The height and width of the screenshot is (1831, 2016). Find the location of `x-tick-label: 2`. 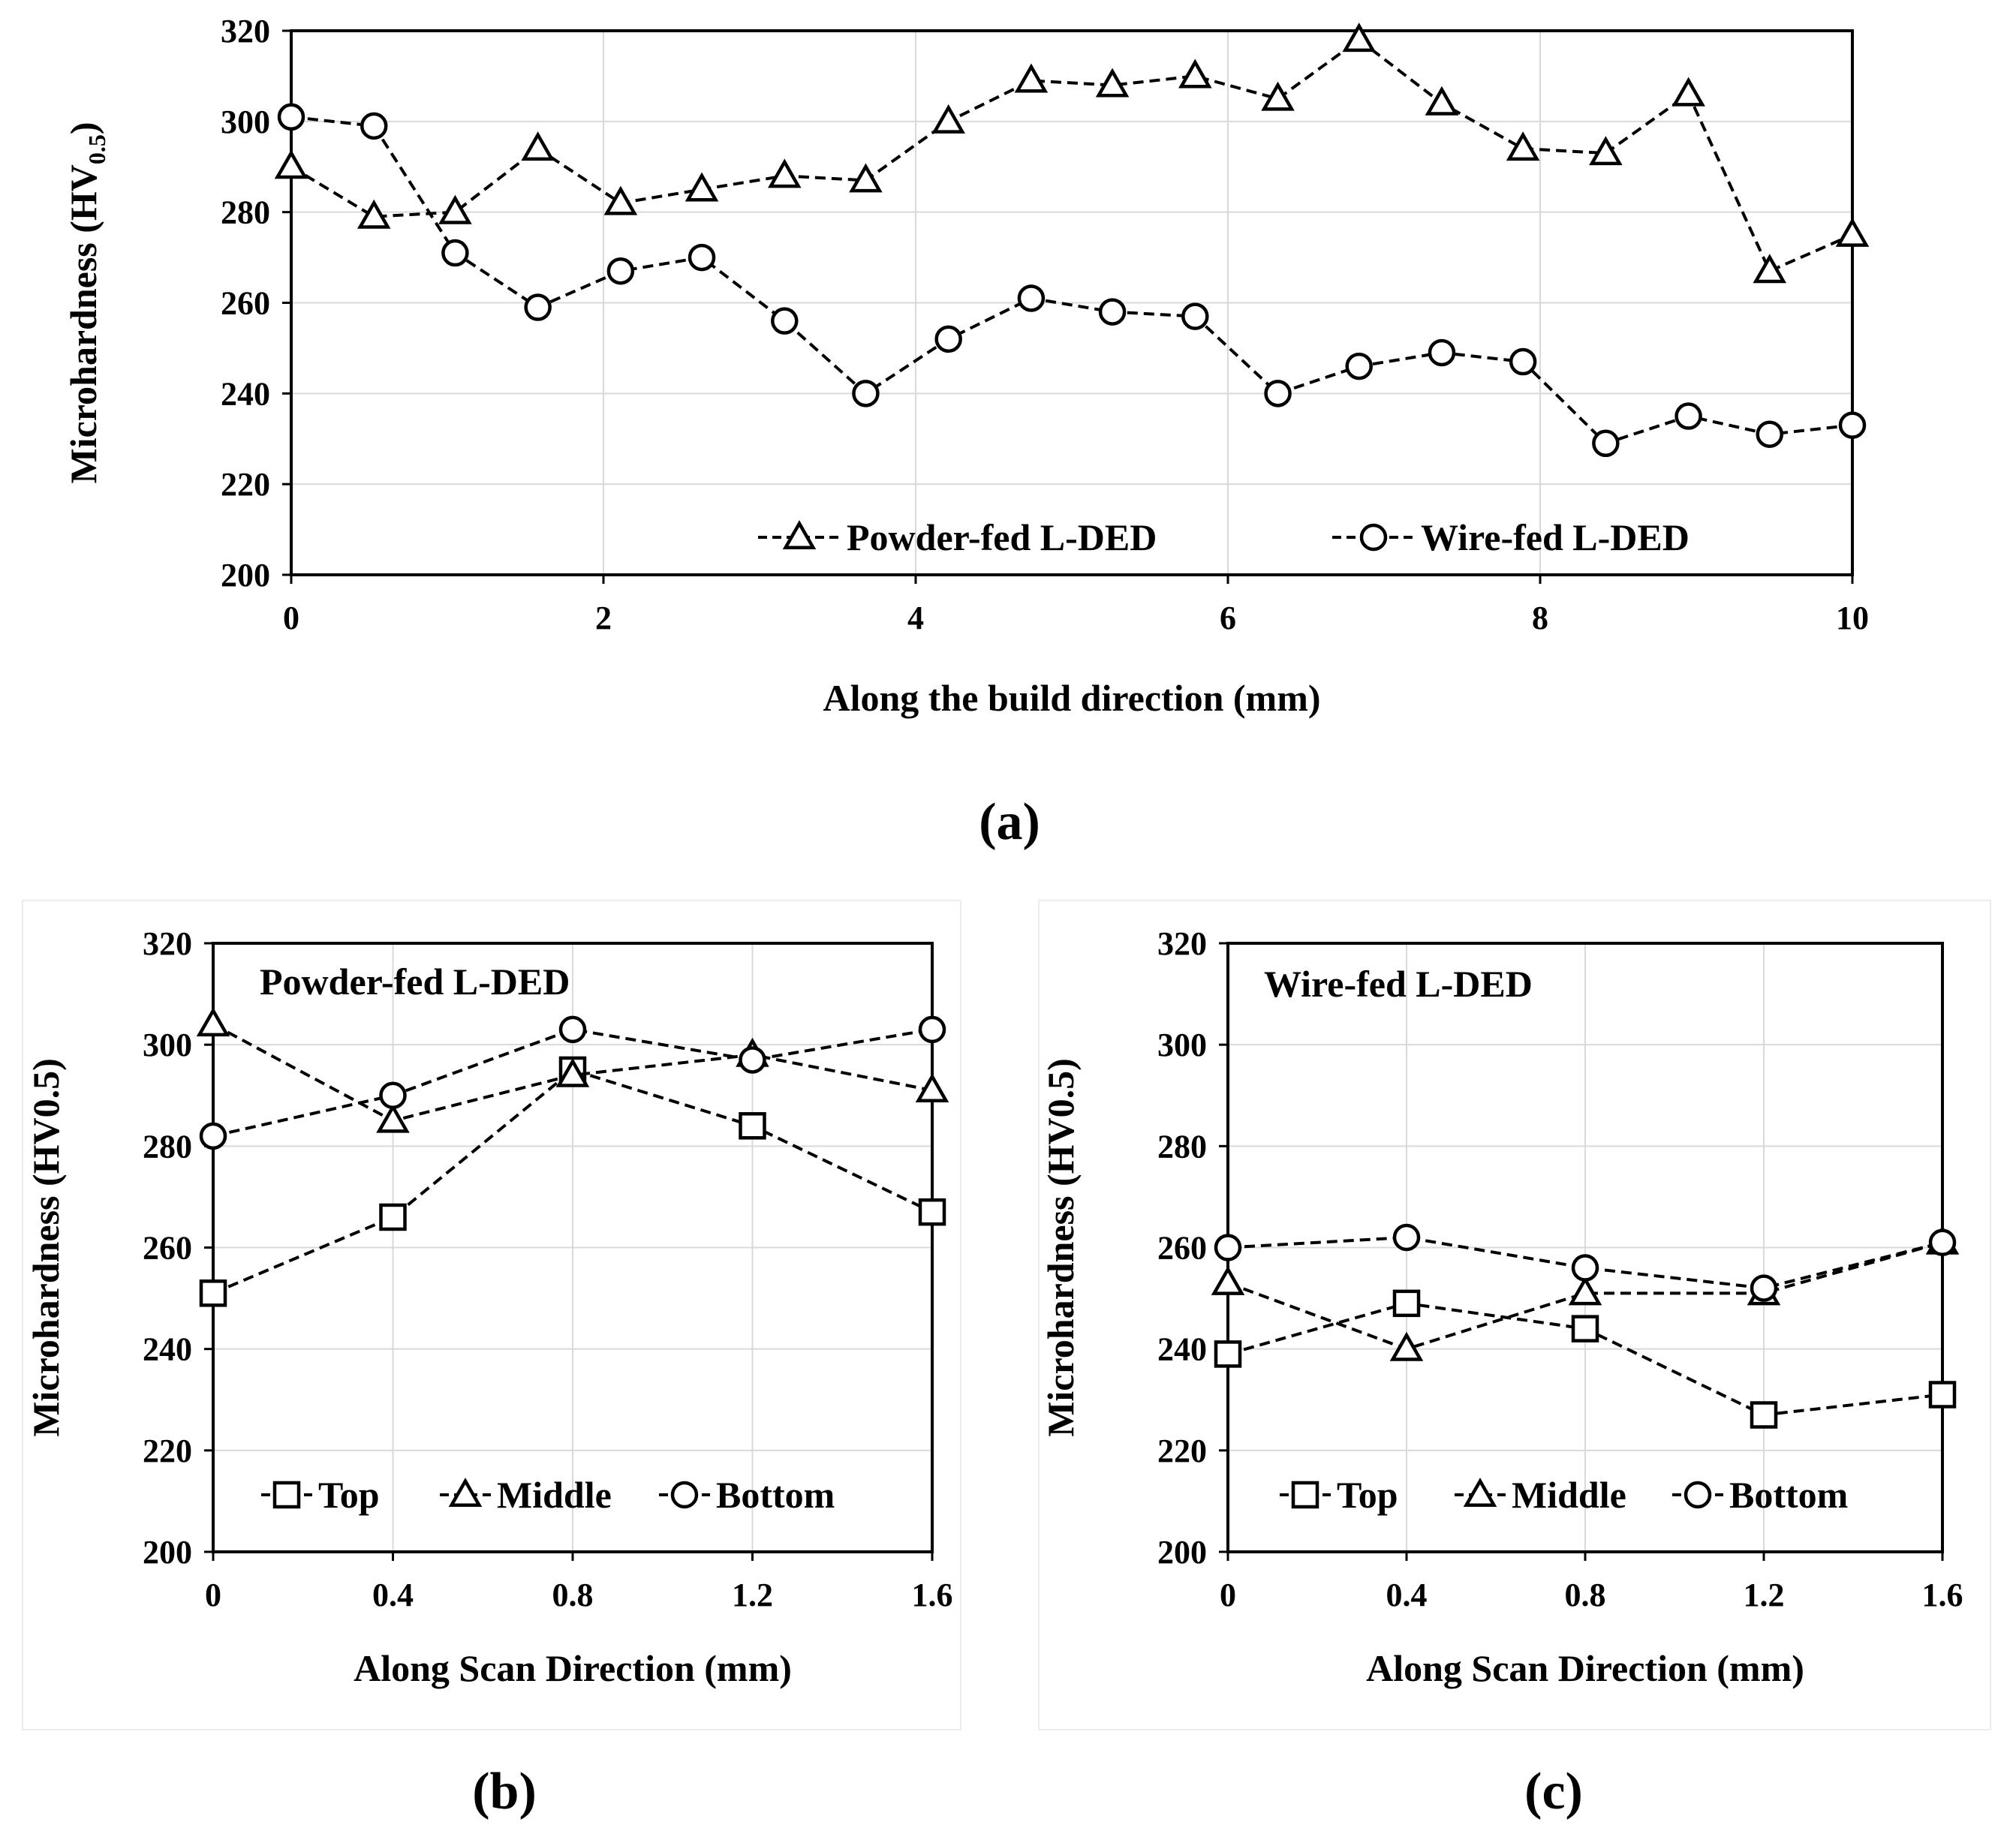

x-tick-label: 2 is located at coordinates (603, 618).